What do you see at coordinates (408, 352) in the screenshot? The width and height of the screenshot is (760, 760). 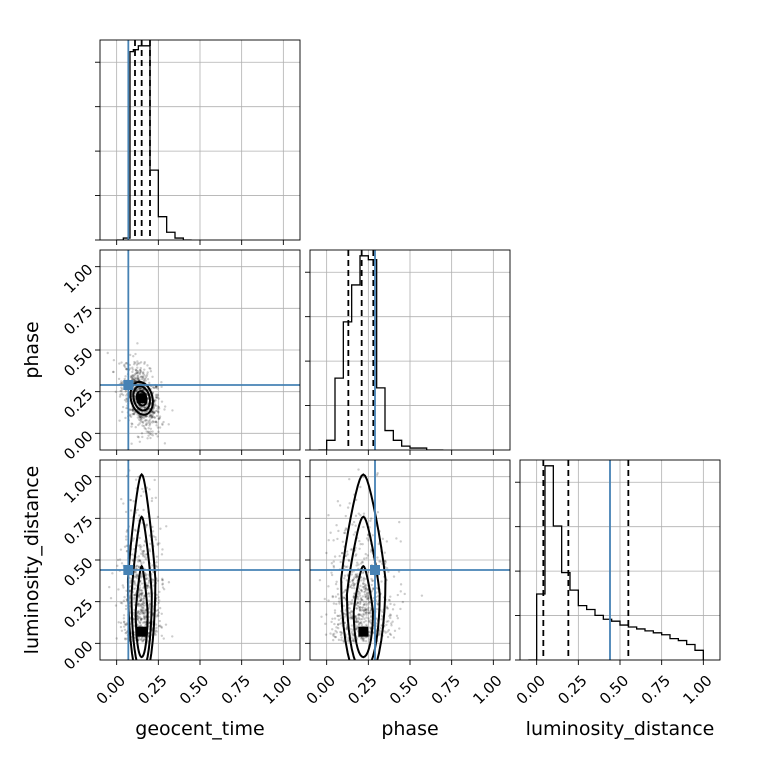 I see `panel-phase-vs-phase` at bounding box center [408, 352].